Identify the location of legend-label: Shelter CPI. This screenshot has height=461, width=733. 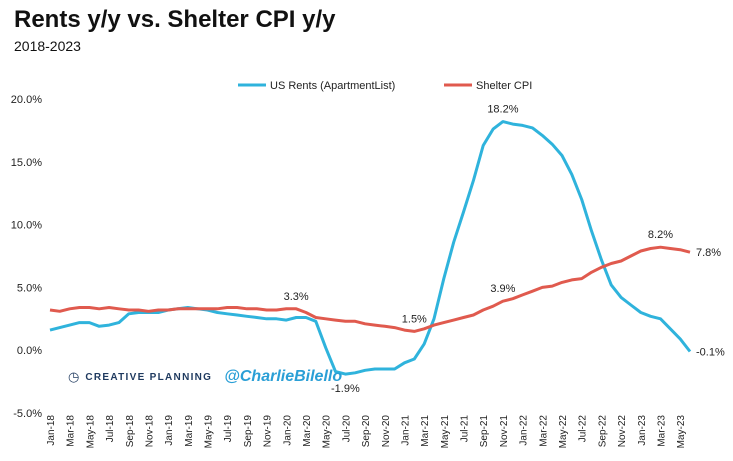
(504, 86).